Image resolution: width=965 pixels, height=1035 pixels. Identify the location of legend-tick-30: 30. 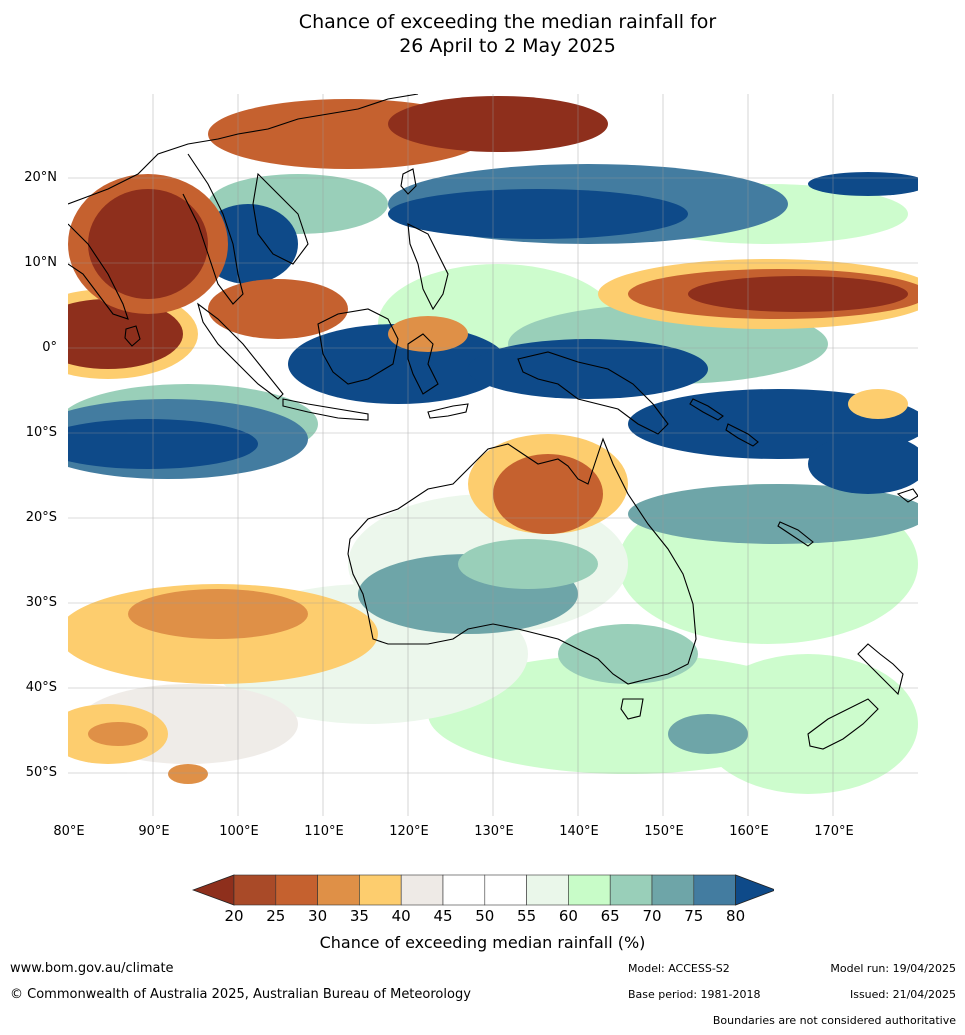
(318, 916).